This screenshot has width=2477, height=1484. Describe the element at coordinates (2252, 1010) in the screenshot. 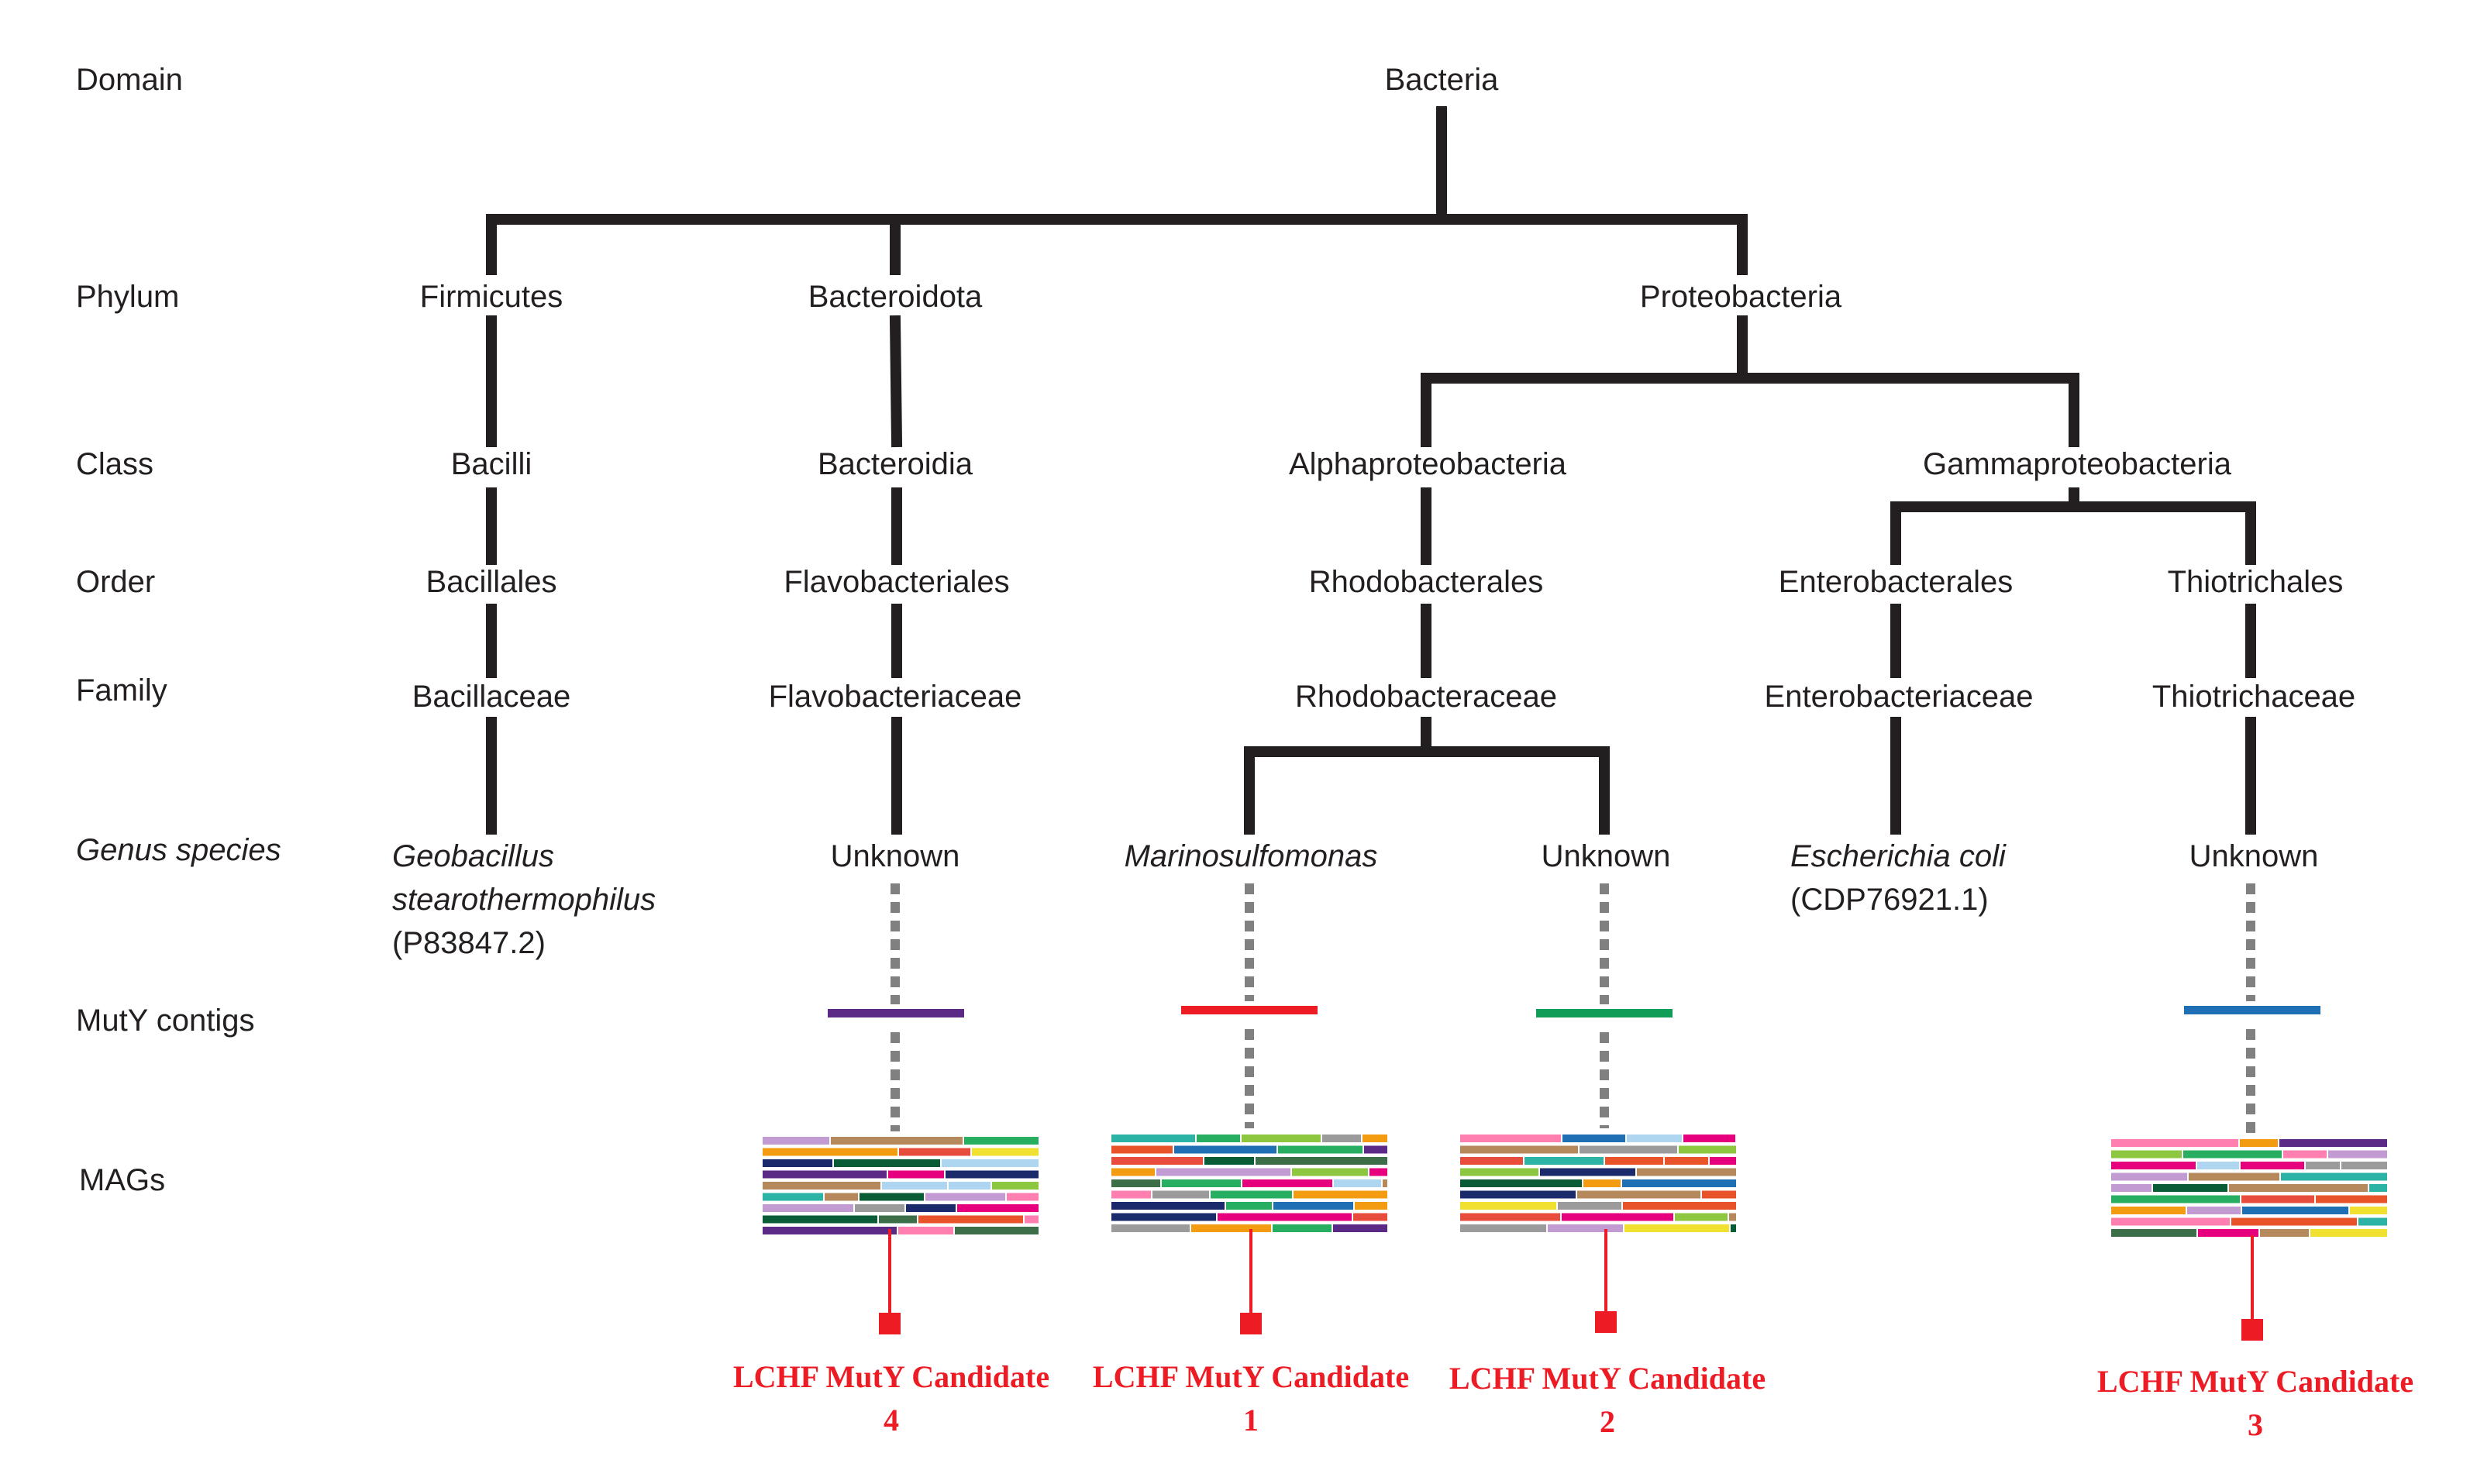

I see `contig-thiotrichaceae` at that location.